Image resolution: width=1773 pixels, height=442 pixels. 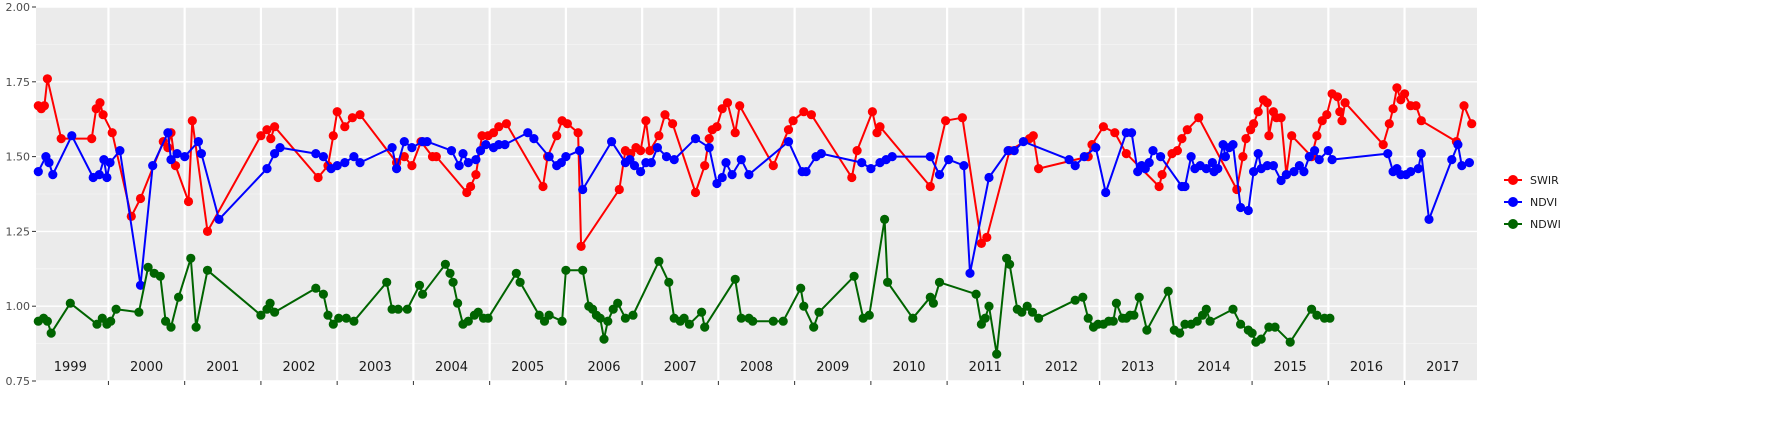 What do you see at coordinates (21, 194) in the screenshot?
I see `y-axis: 0.75 1.00 1.25 1.50 1.75 2.00` at bounding box center [21, 194].